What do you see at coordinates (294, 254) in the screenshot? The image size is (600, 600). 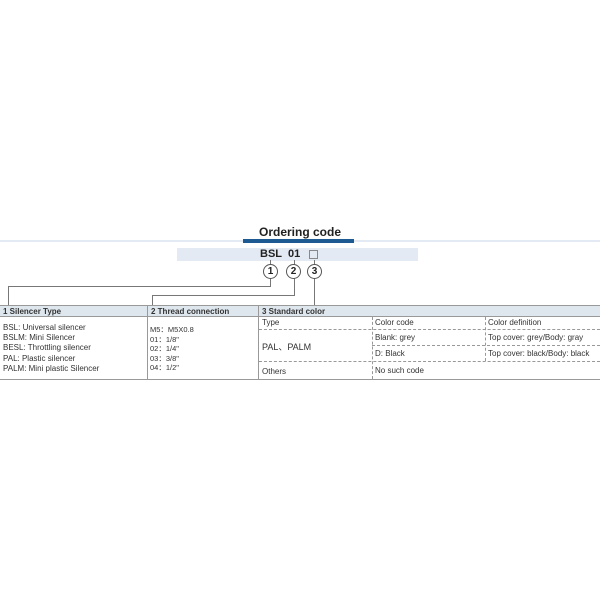 I see `code-part-2: 01` at bounding box center [294, 254].